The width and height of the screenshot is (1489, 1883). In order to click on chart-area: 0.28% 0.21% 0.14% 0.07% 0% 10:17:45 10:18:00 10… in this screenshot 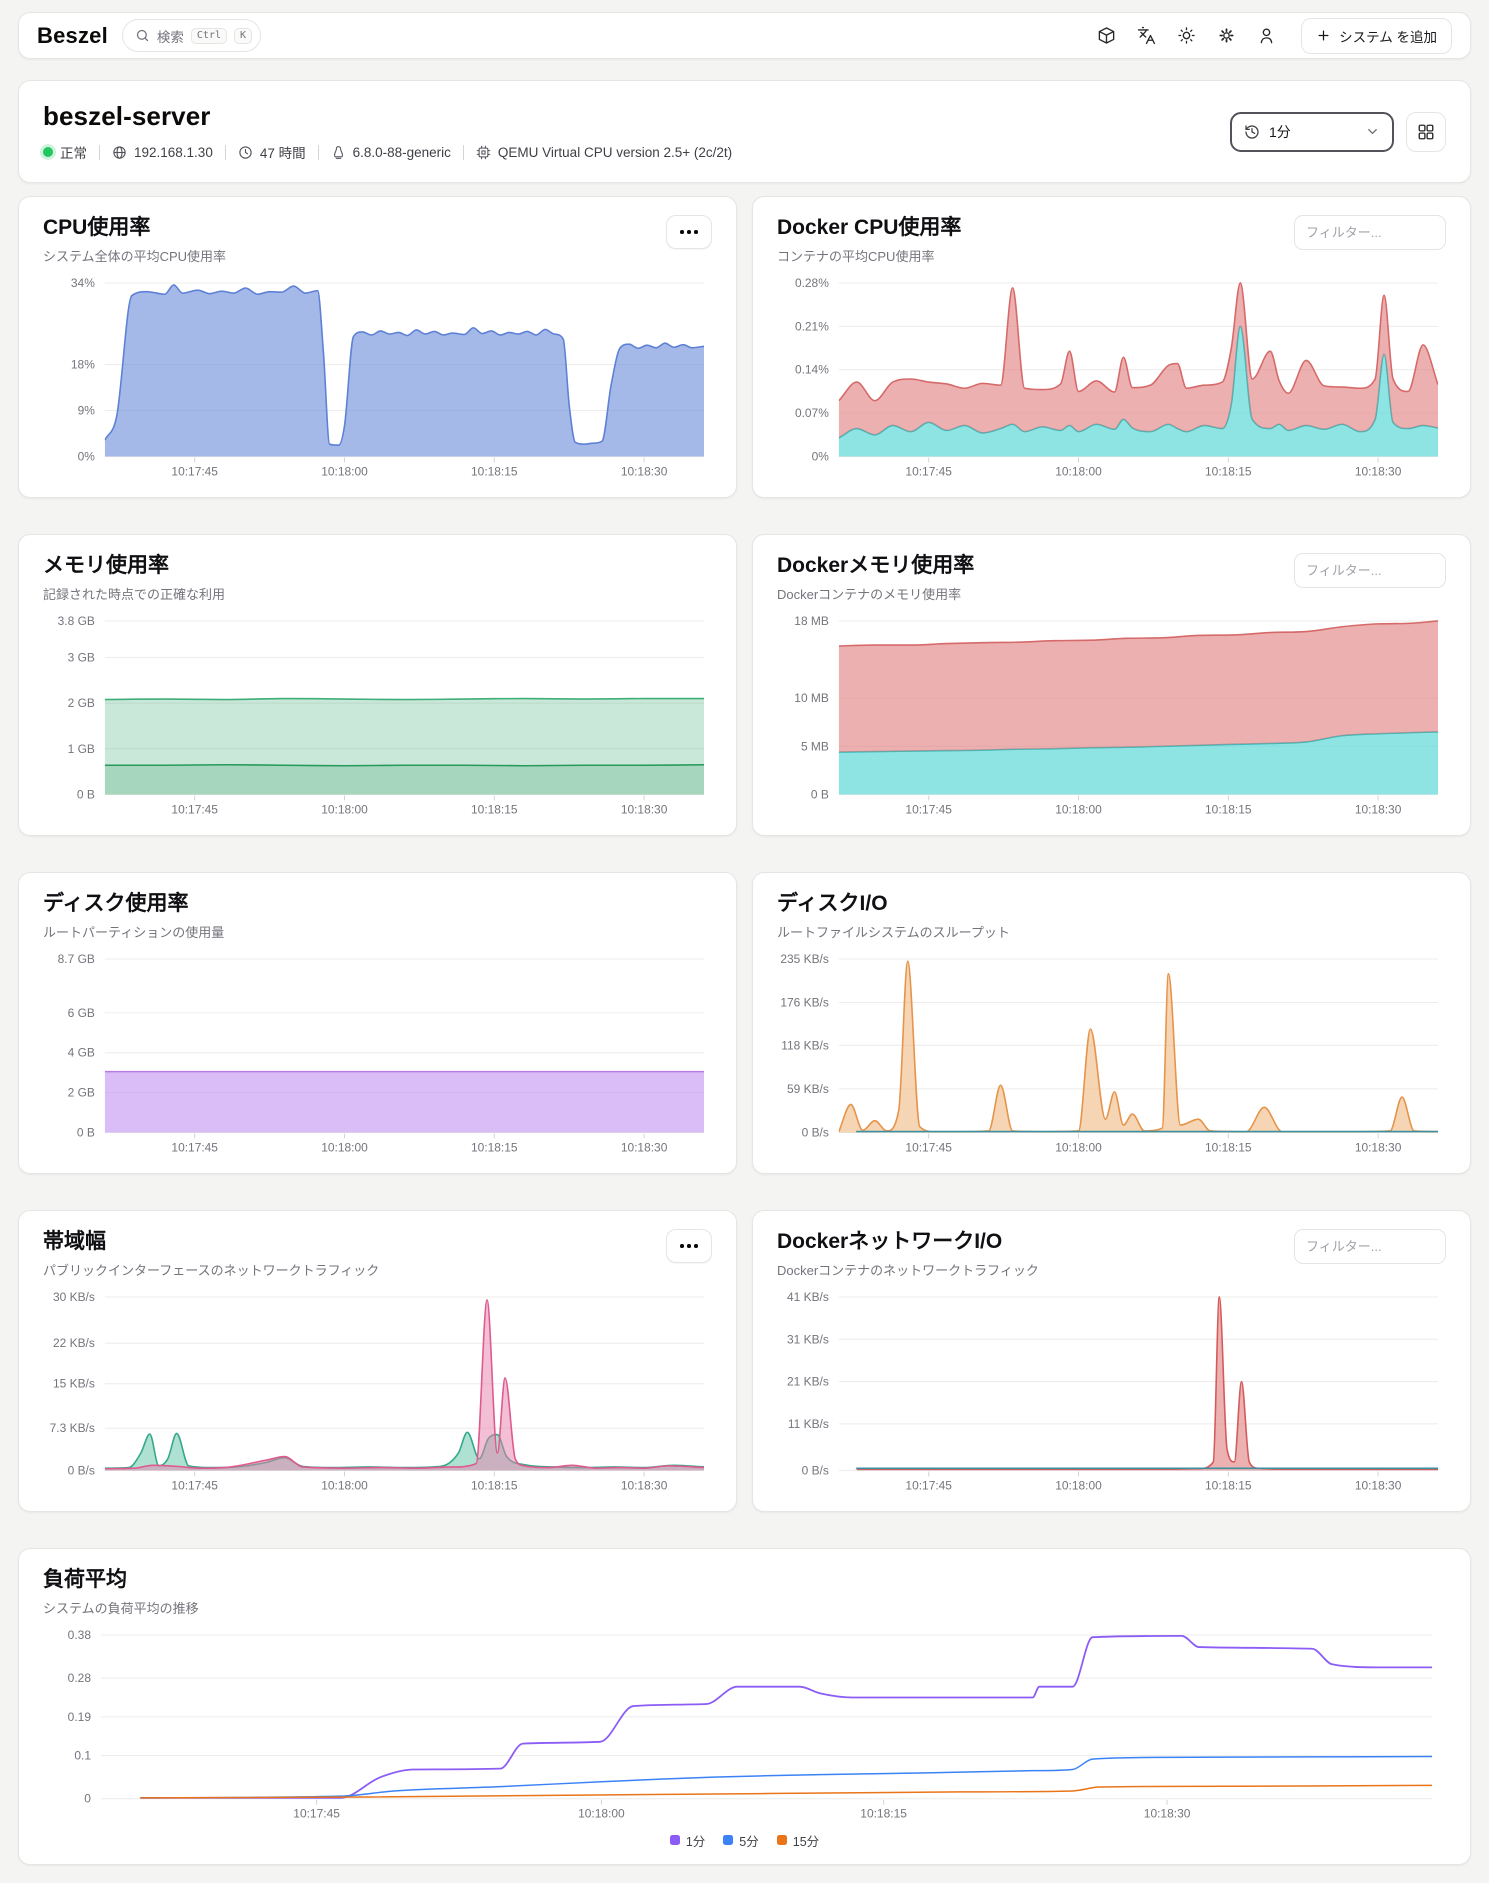, I will do `click(1111, 378)`.